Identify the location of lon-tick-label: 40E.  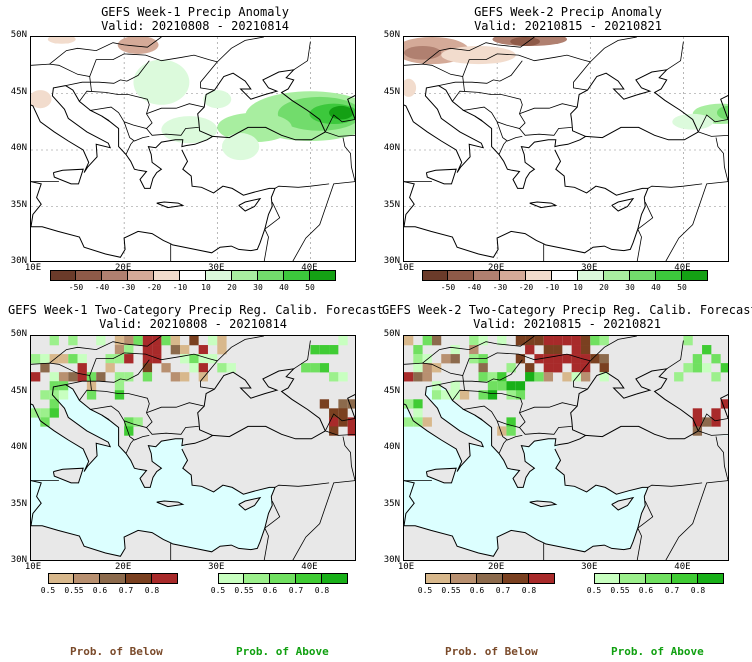
(309, 268).